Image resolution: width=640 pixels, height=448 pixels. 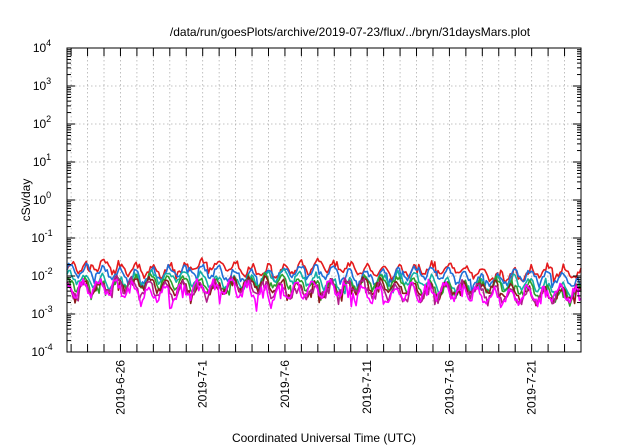 I want to click on y-tick-label: 10⁴, so click(x=42, y=46).